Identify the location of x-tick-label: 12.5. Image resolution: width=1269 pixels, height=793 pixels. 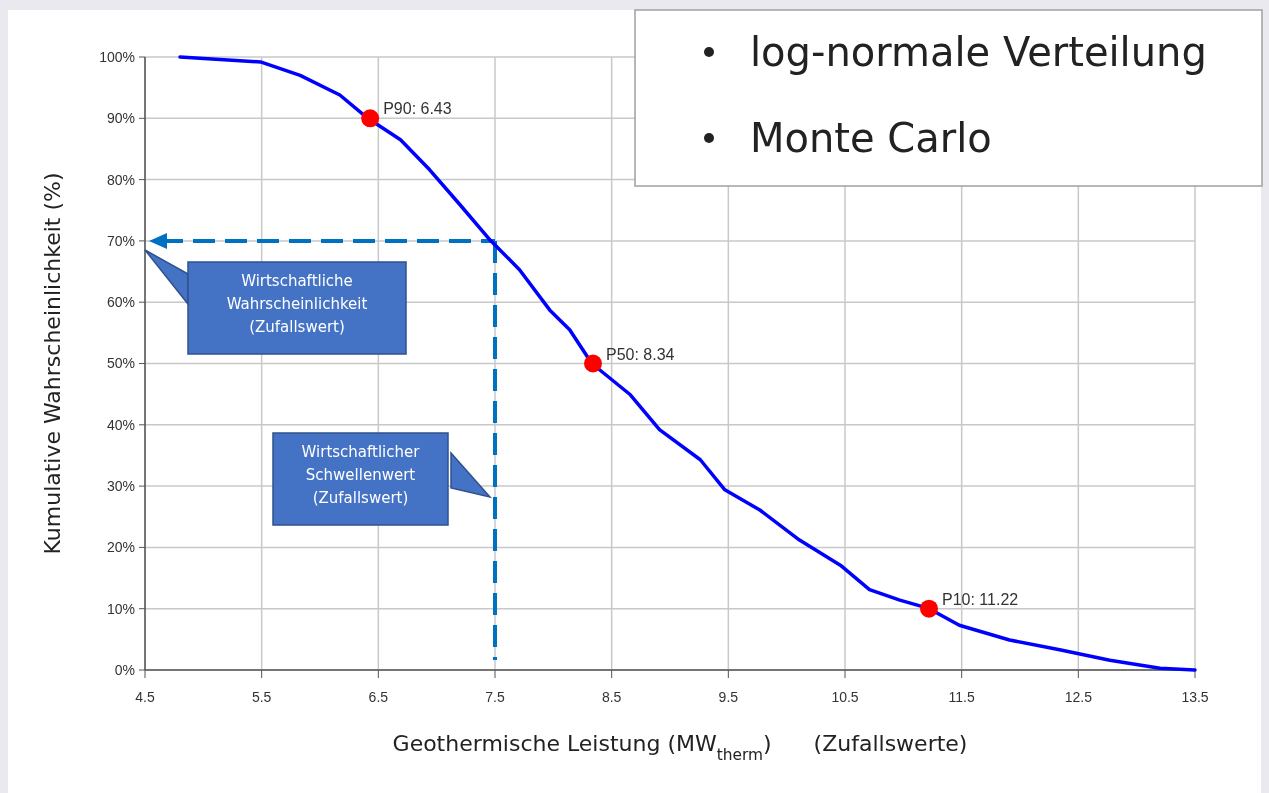
(1078, 697).